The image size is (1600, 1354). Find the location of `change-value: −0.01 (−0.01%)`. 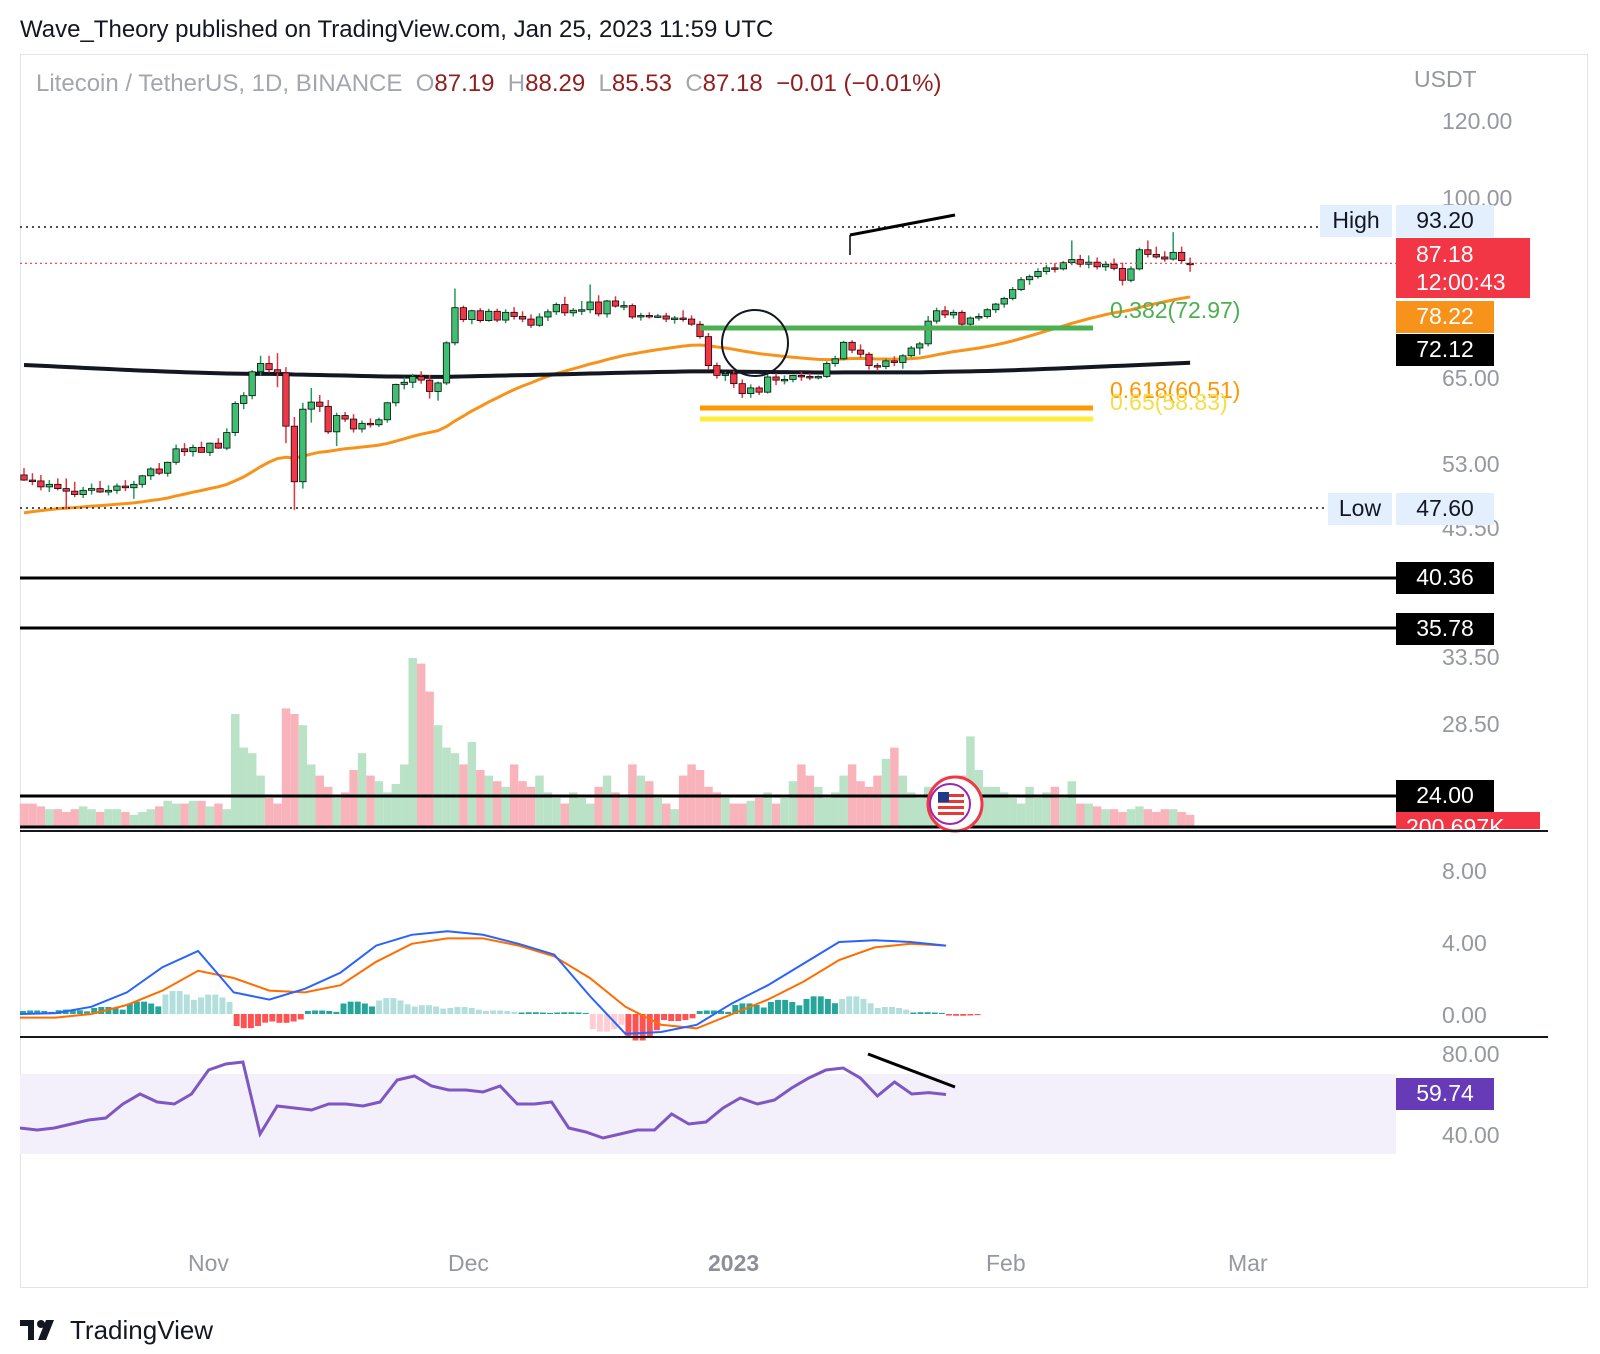

change-value: −0.01 (−0.01%) is located at coordinates (859, 83).